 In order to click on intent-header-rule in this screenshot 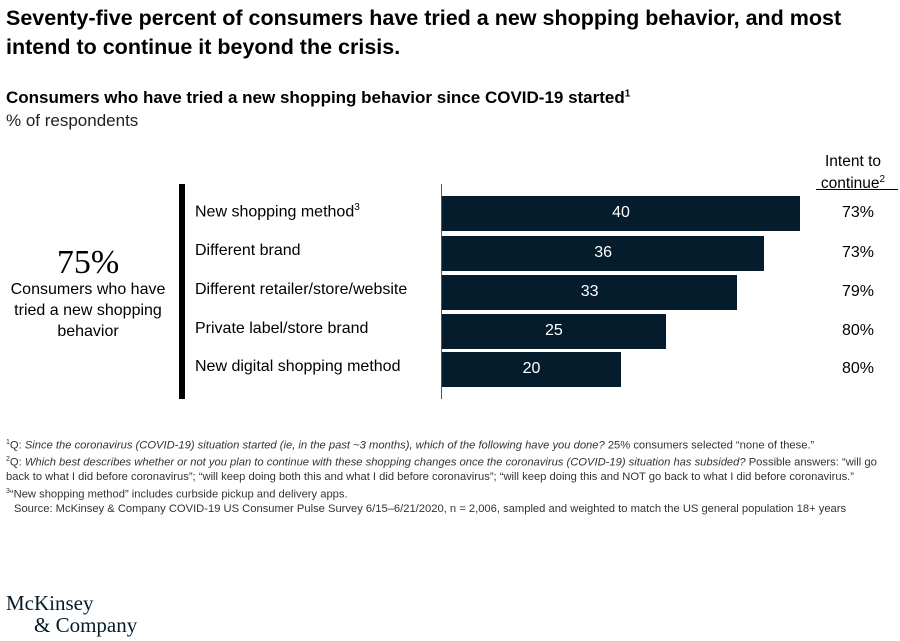, I will do `click(857, 189)`.